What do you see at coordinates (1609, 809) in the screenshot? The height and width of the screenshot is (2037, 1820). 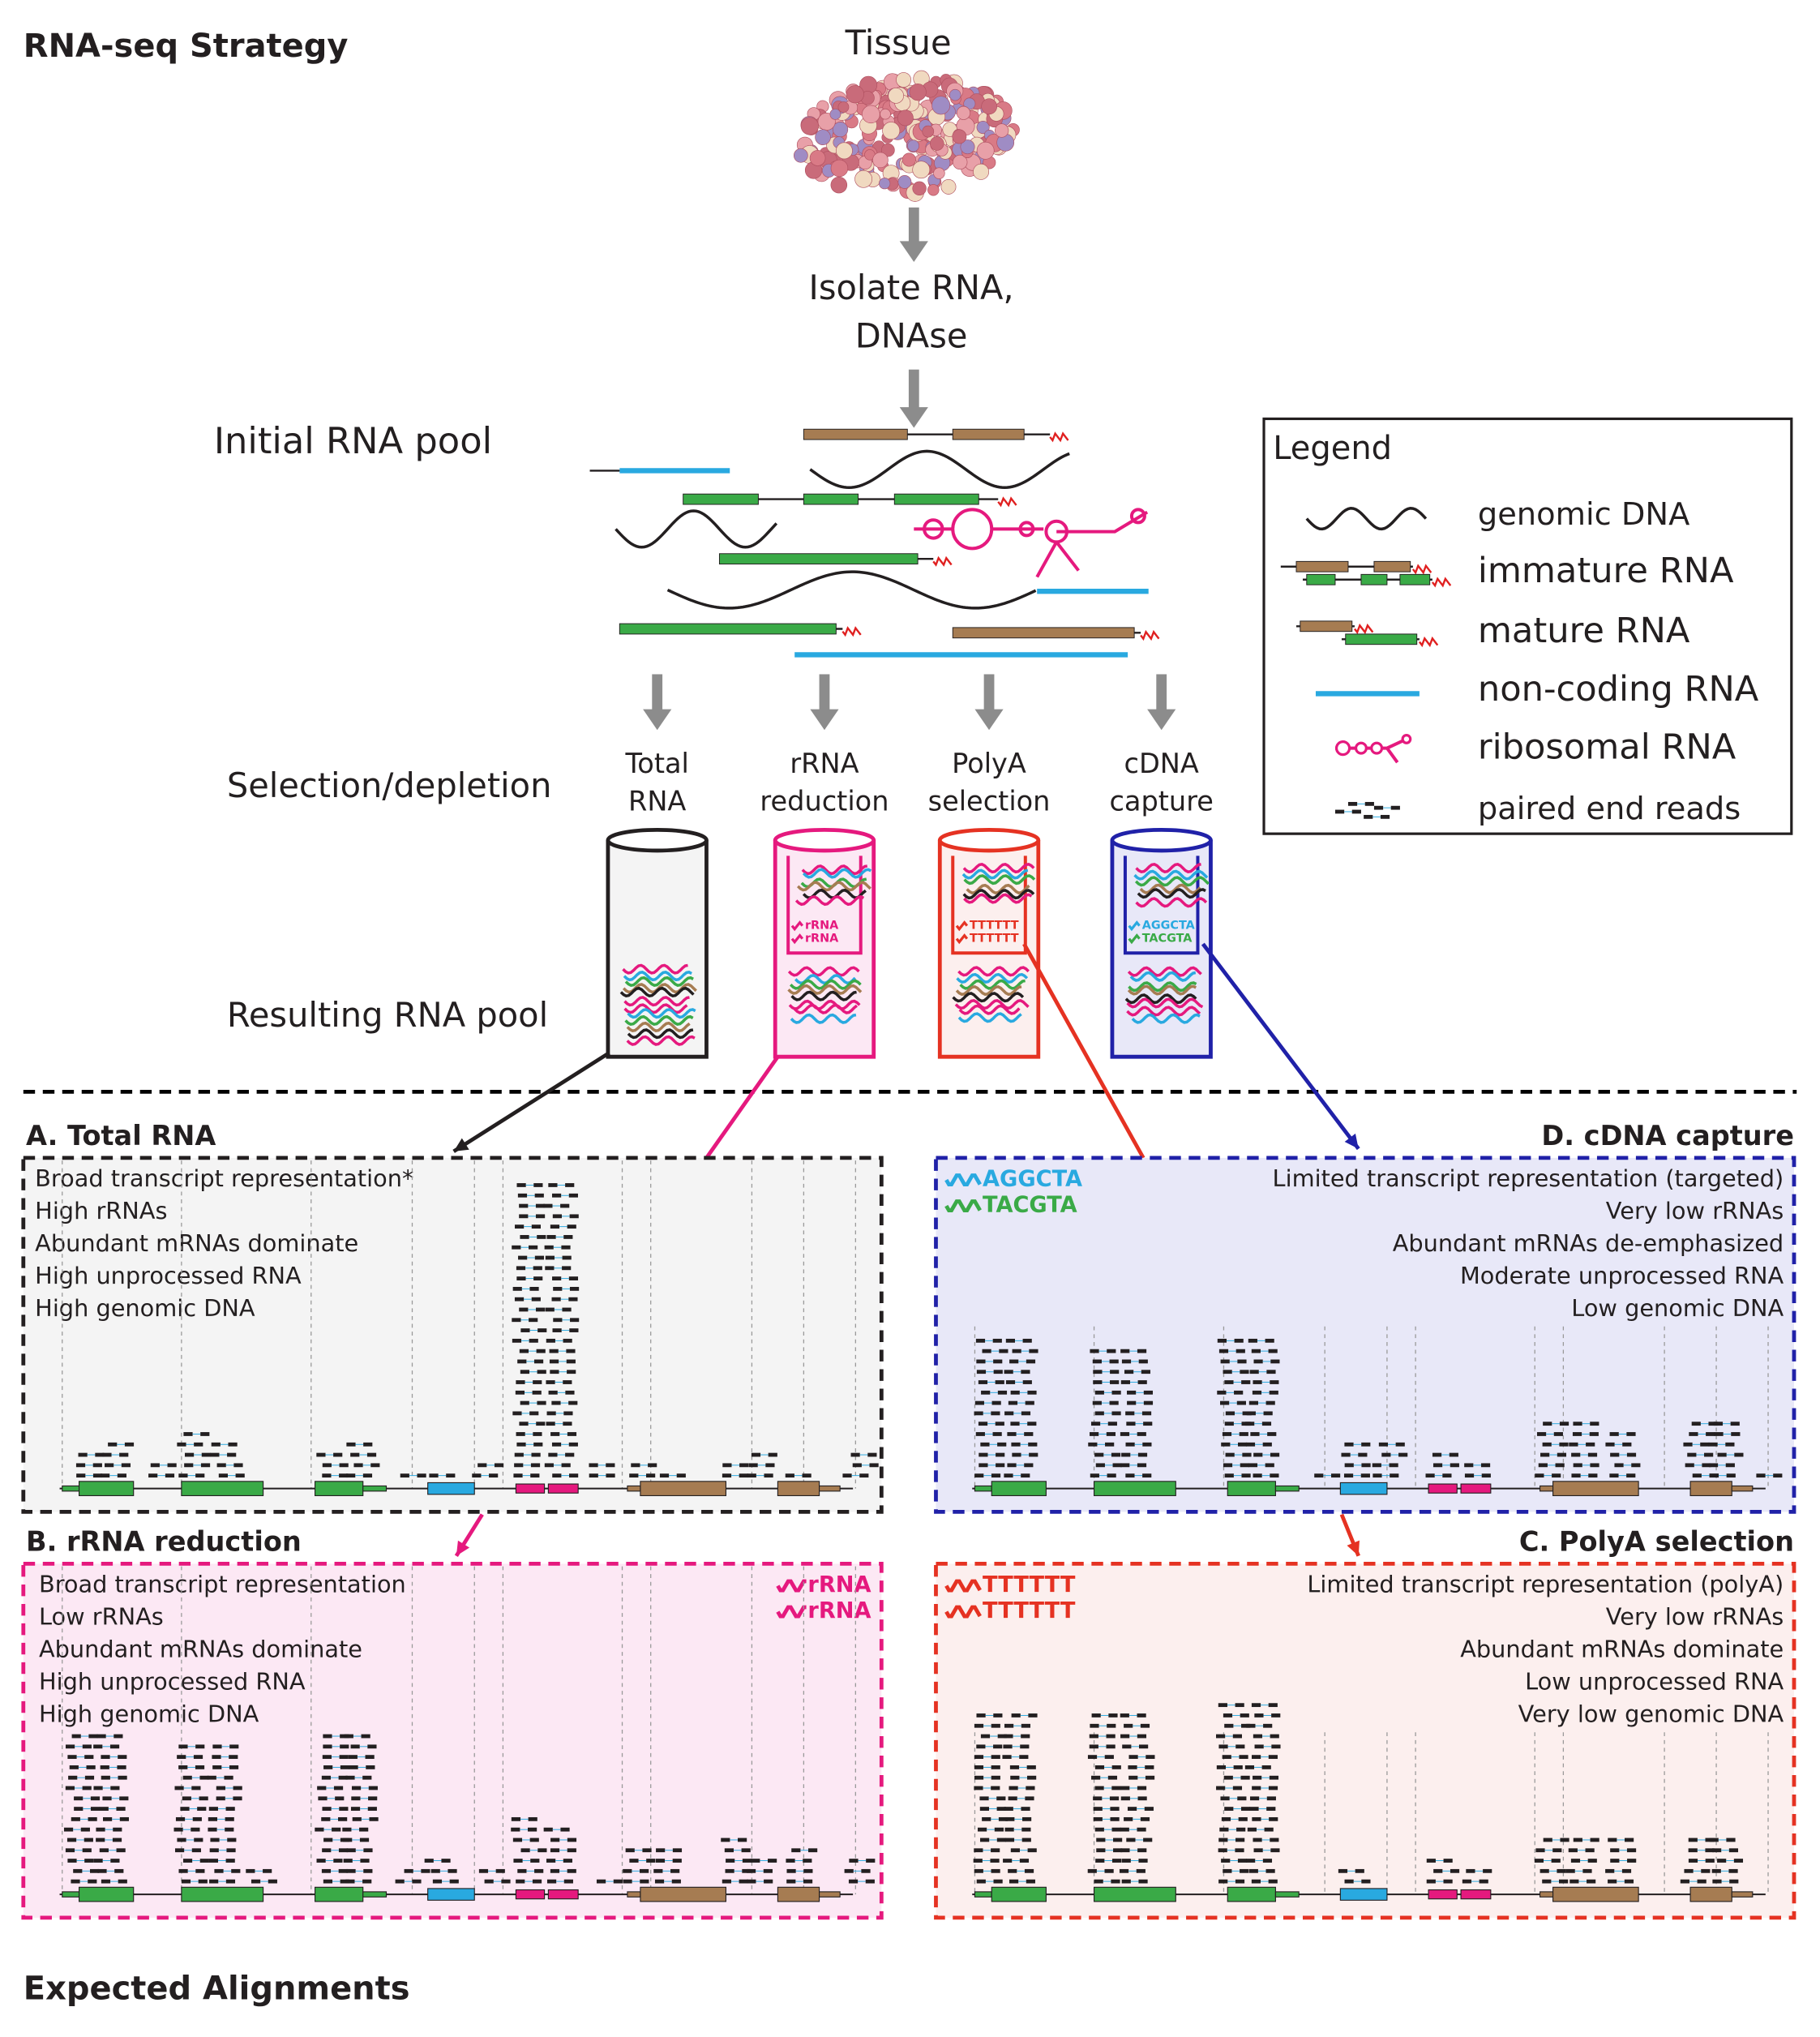 I see `legend-item: paired end reads` at bounding box center [1609, 809].